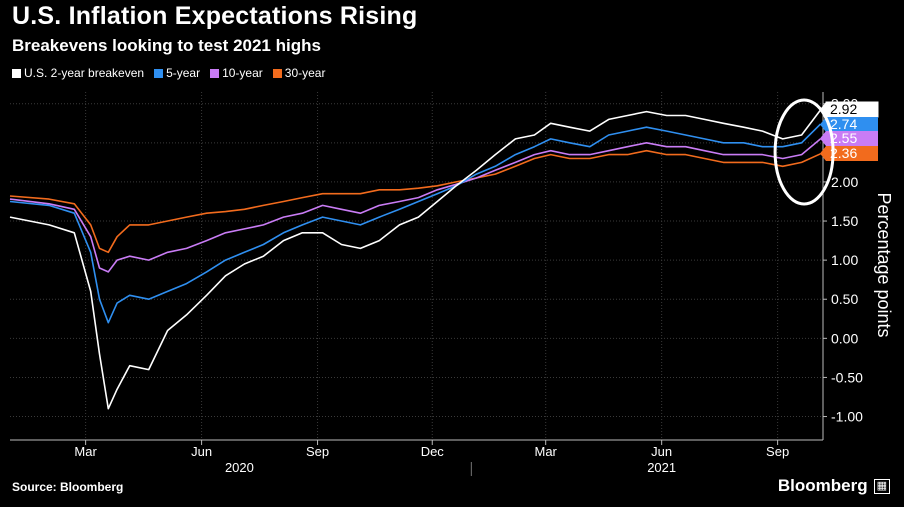 Image resolution: width=904 pixels, height=507 pixels. Describe the element at coordinates (847, 417) in the screenshot. I see `y-tick-label: -1.00` at that location.